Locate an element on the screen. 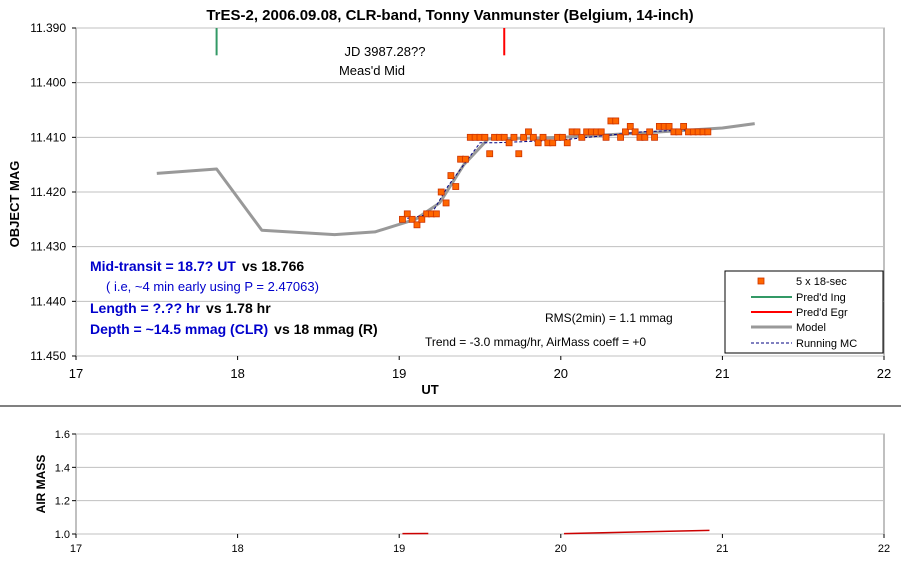  airmass-x-tick-label: 22 is located at coordinates (884, 549).